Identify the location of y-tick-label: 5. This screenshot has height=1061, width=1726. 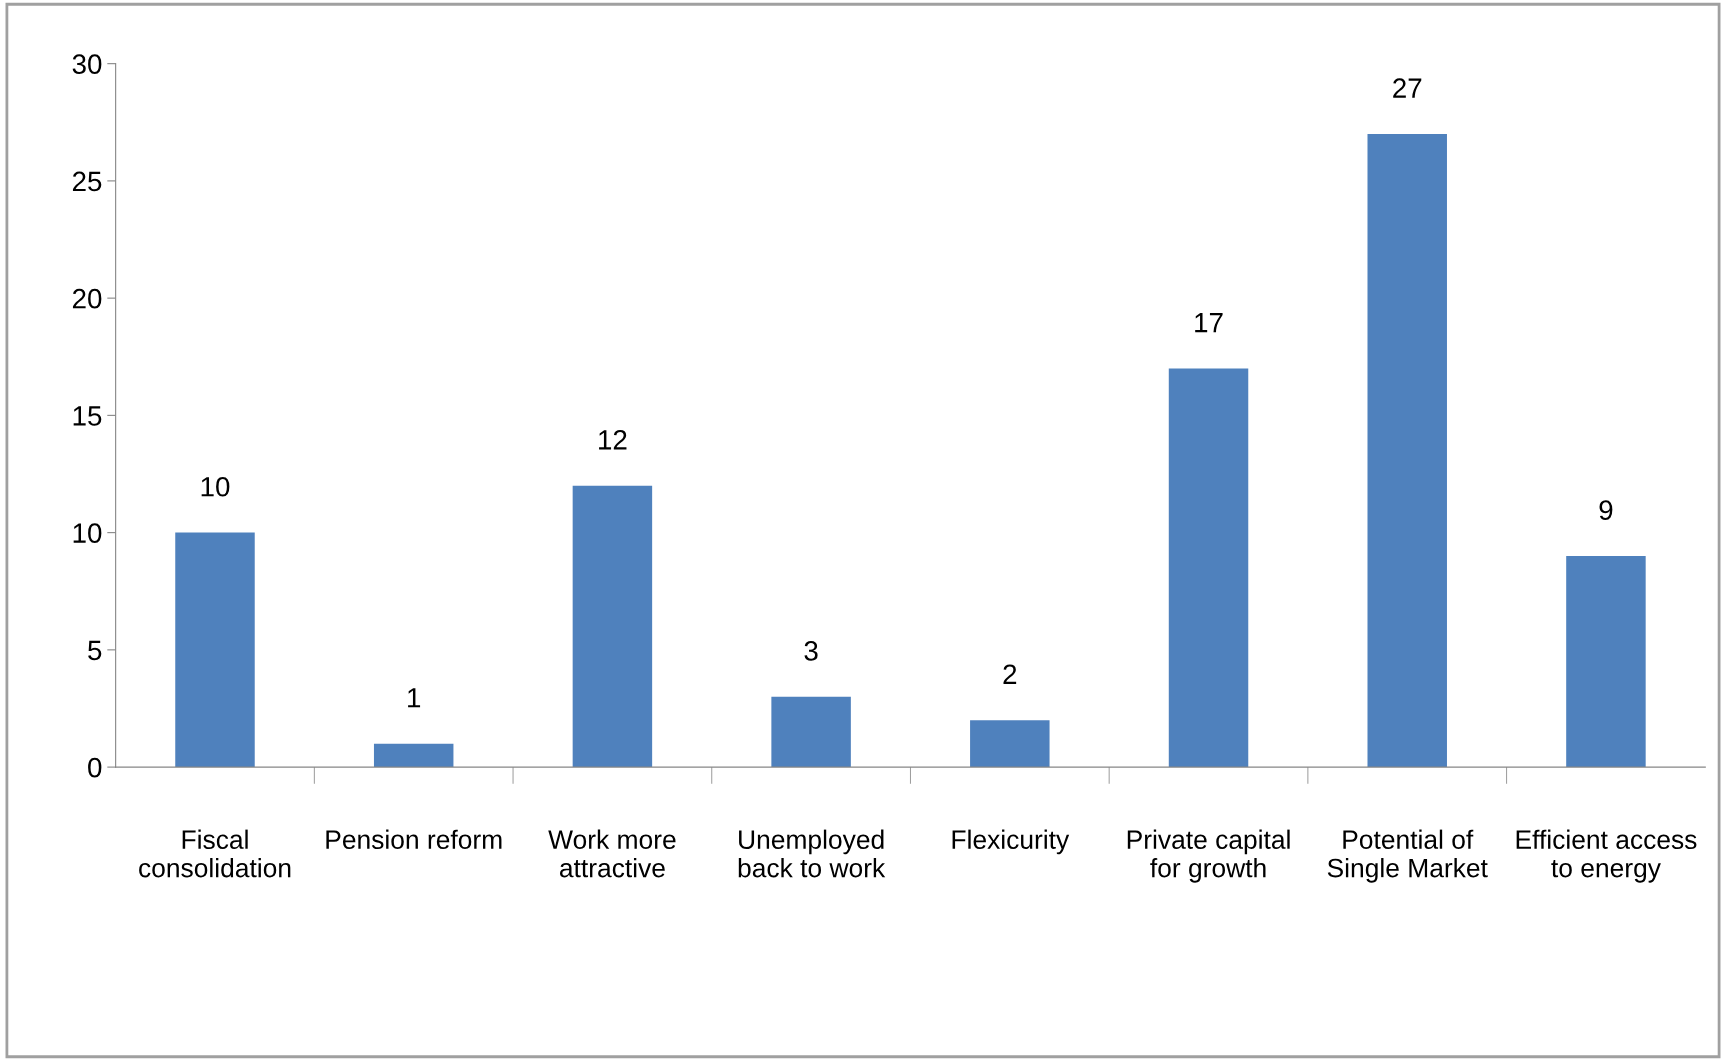
(95, 650).